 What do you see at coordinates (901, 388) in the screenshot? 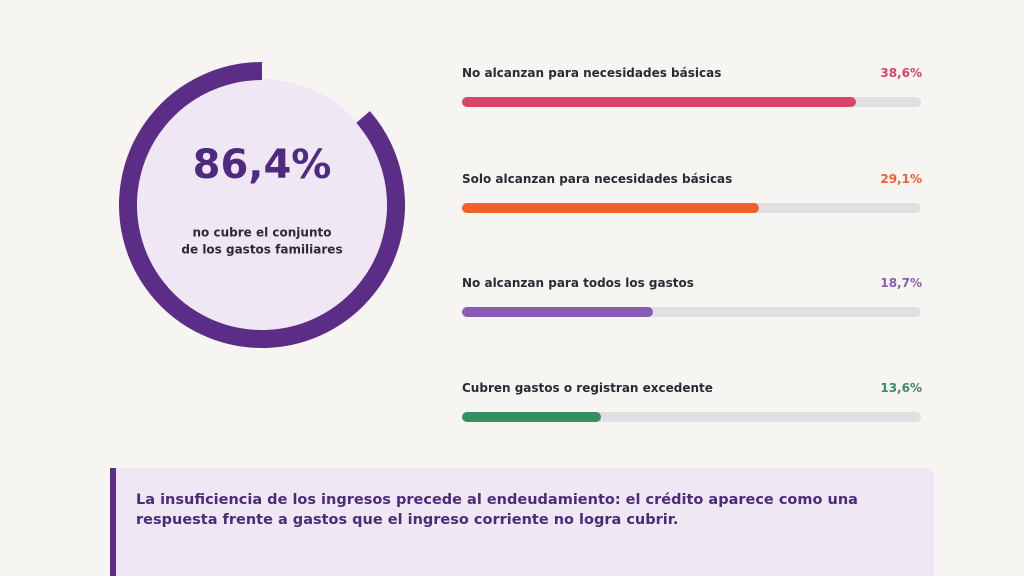
I see `value-label: 13,6%` at bounding box center [901, 388].